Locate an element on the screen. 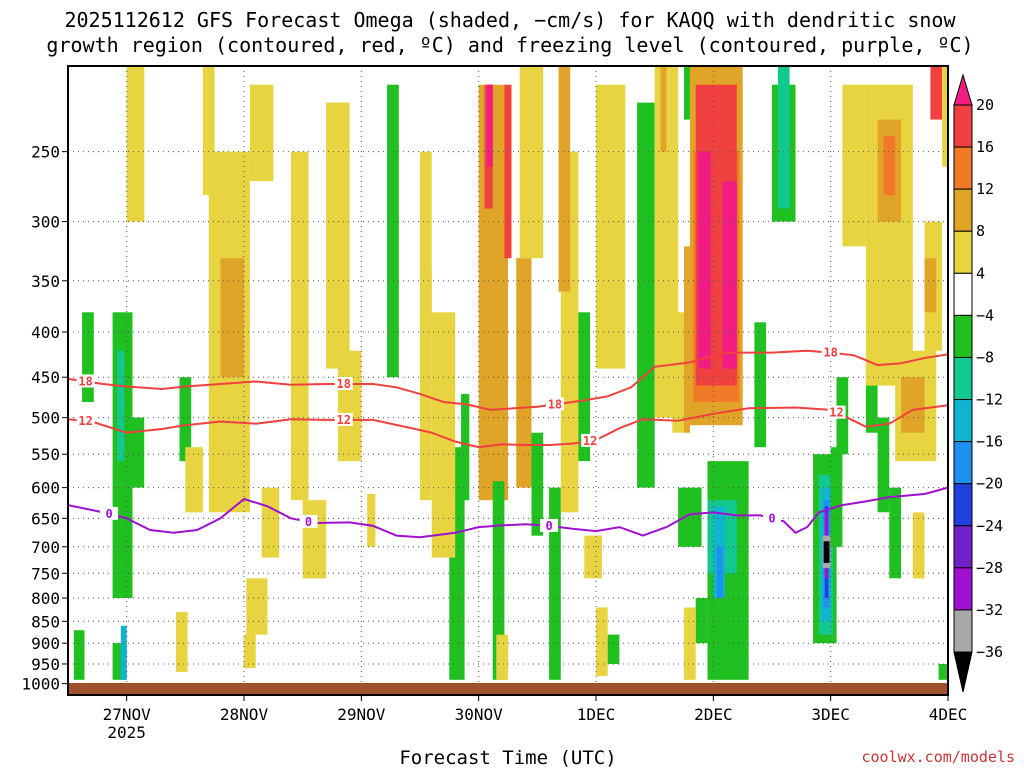 Image resolution: width=1024 pixels, height=768 pixels. y-tick-label: 550 is located at coordinates (45, 454).